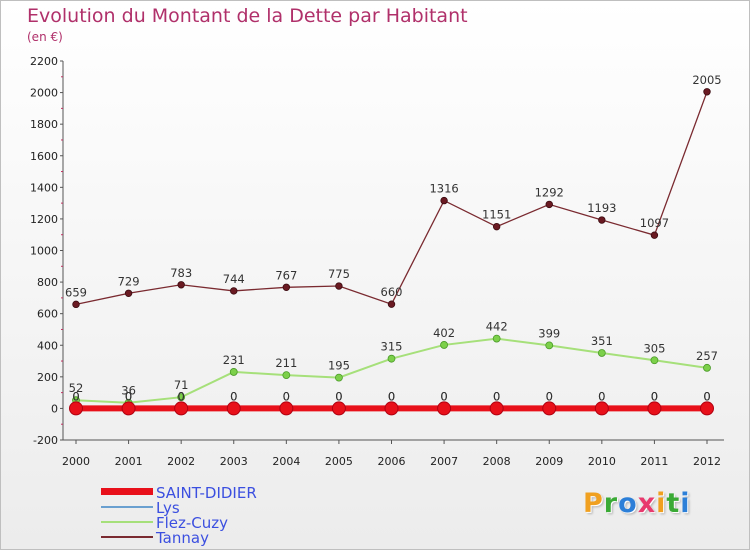 The image size is (750, 550). I want to click on x-tick-label: 2008, so click(497, 461).